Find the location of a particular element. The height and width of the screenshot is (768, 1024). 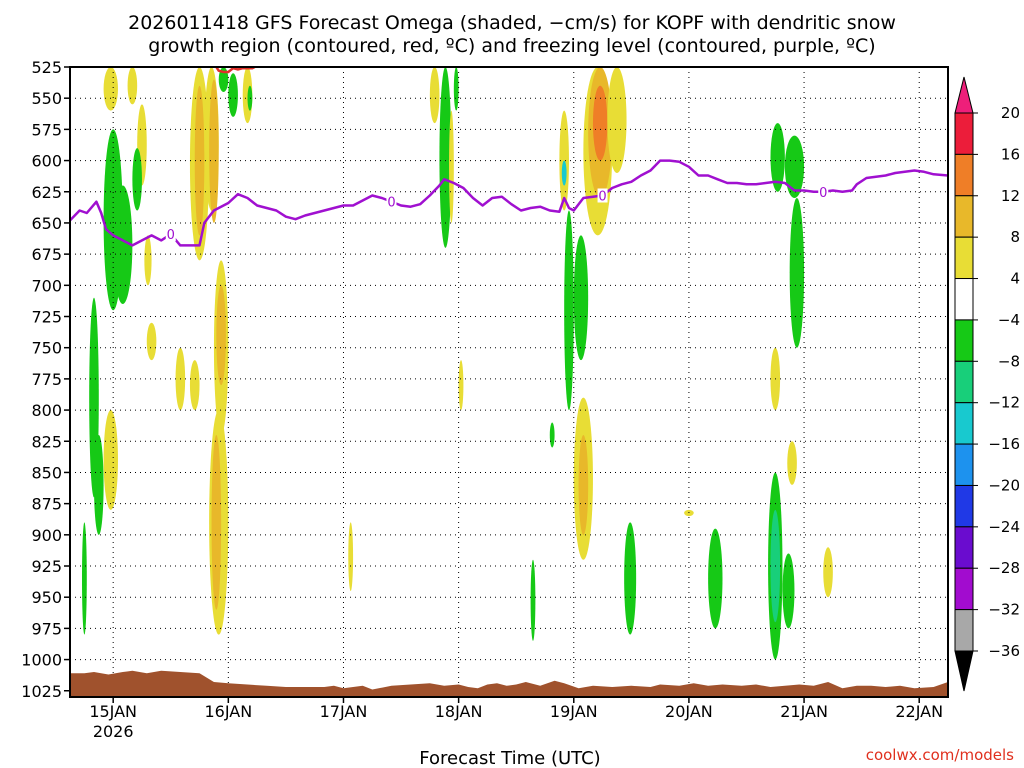

colorbar-label-9: −20 is located at coordinates (1004, 485).